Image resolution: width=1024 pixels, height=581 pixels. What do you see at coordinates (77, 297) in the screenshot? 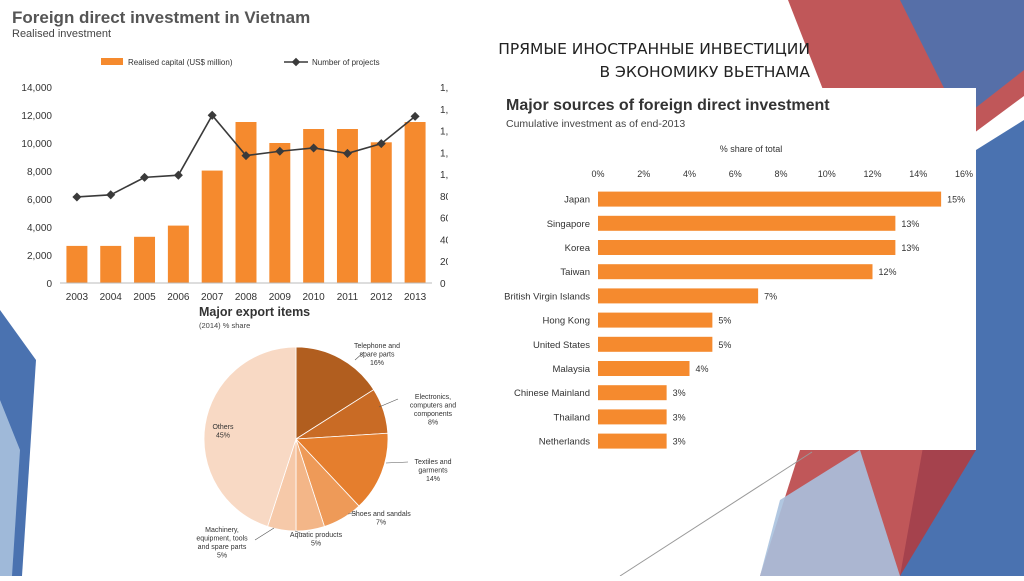
I see `x-tick-label: 2003` at bounding box center [77, 297].